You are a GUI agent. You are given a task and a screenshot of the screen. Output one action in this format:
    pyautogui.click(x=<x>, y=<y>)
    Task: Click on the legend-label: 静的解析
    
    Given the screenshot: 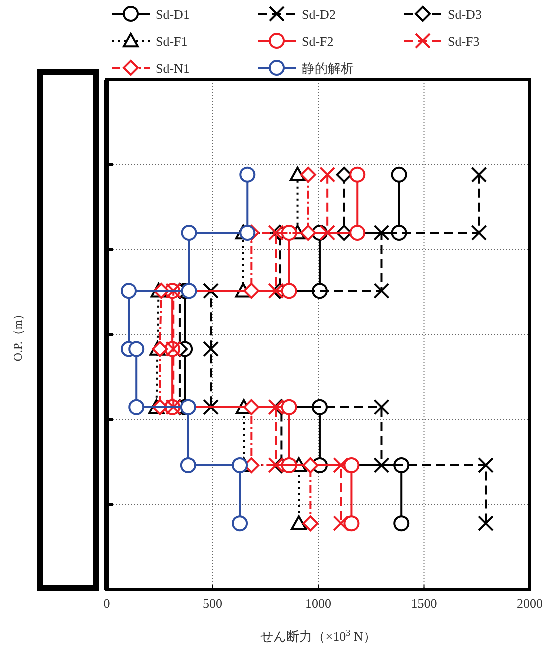 What is the action you would take?
    pyautogui.click(x=328, y=68)
    